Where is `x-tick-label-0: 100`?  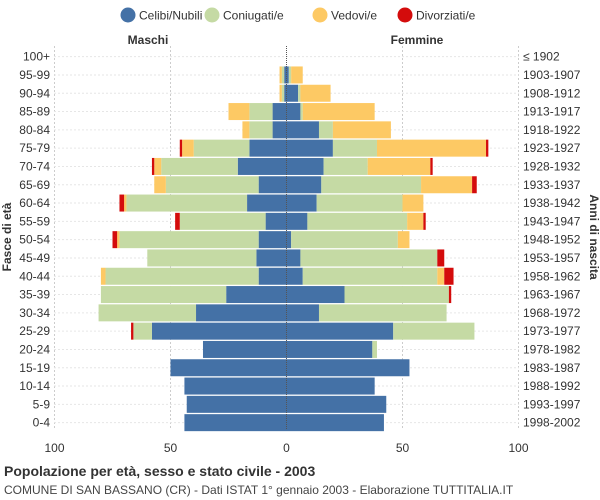
x-tick-label-0: 100 is located at coordinates (54, 448).